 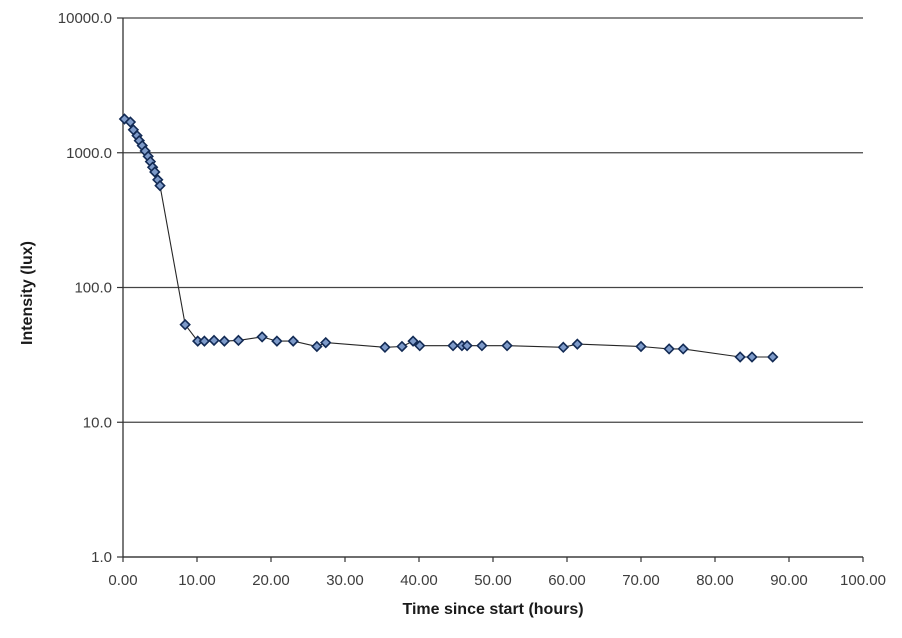 I want to click on x-tick-label: 10.00, so click(x=197, y=580).